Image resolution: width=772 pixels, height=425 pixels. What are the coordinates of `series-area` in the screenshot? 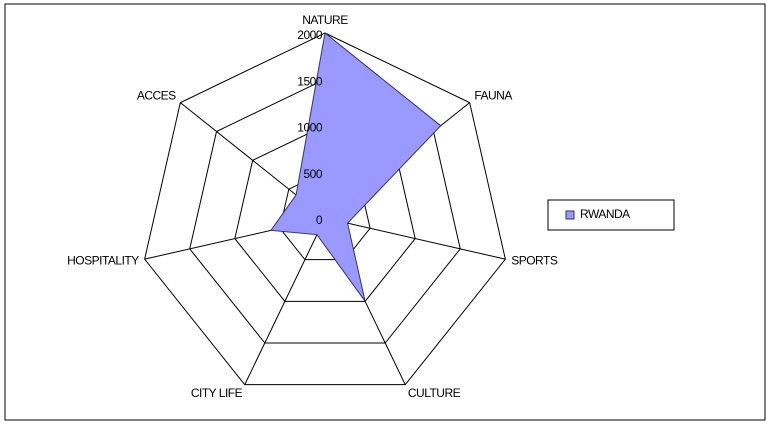 It's located at (355, 167).